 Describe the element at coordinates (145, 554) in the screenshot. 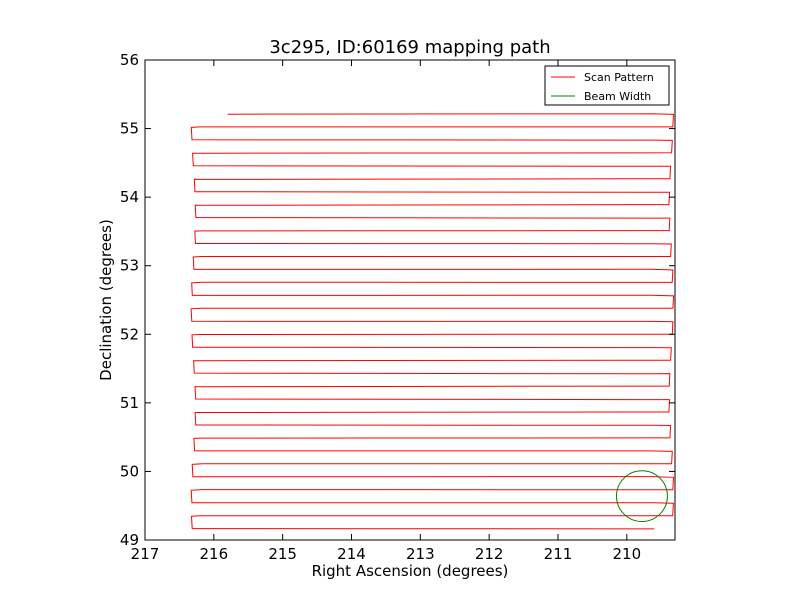

I see `x-tick-label: 217` at that location.